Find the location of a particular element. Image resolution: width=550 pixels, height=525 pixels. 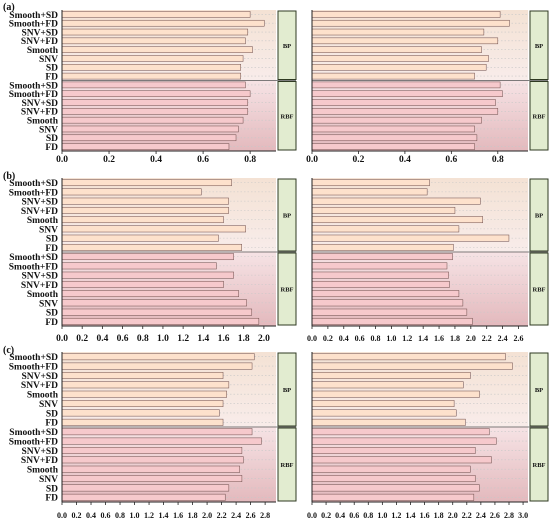

panel-label: (a) is located at coordinates (9, 7).